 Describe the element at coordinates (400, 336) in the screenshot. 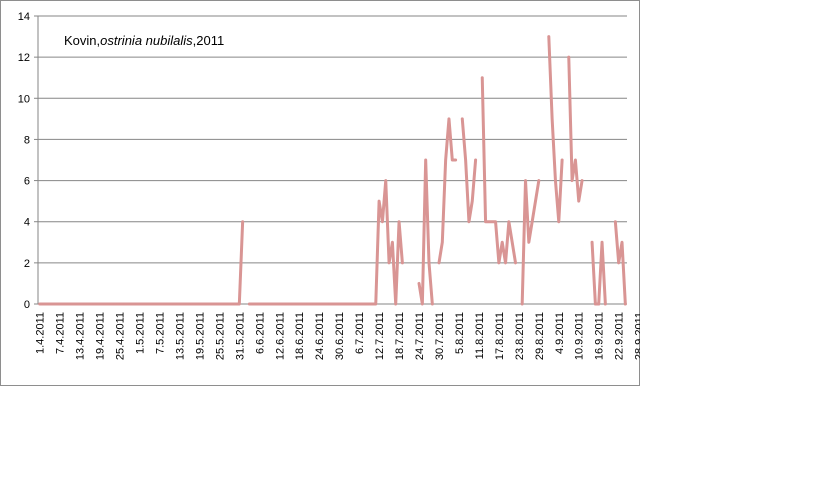

I see `x-tick-label: 18.7.2011` at that location.